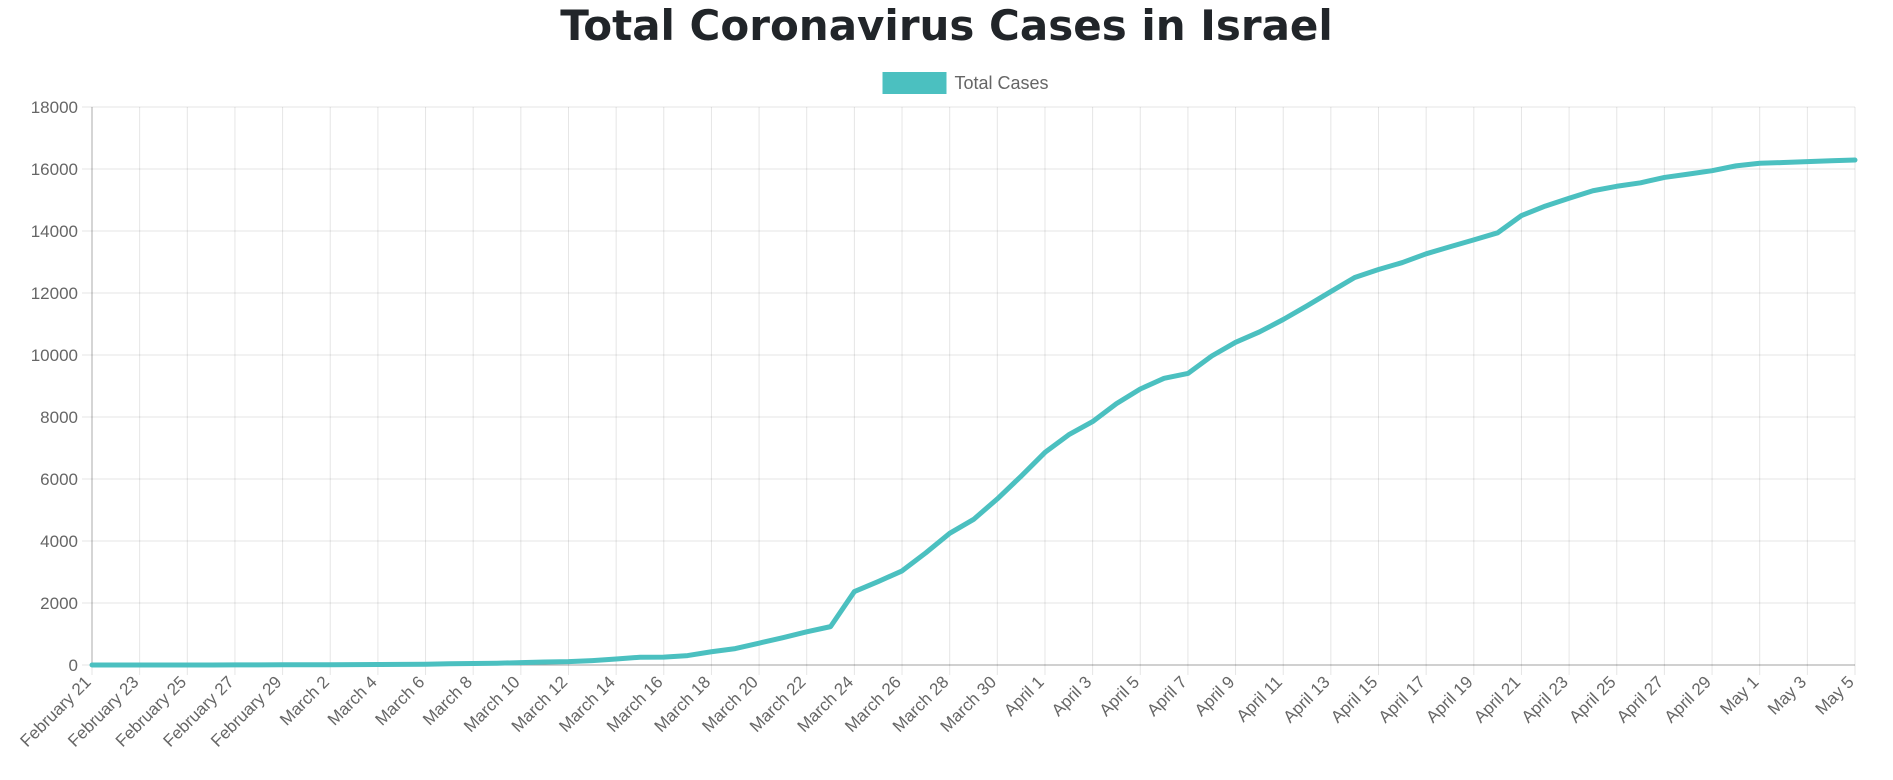 This screenshot has width=1893, height=780. What do you see at coordinates (73, 665) in the screenshot?
I see `y-tick-label: 0` at bounding box center [73, 665].